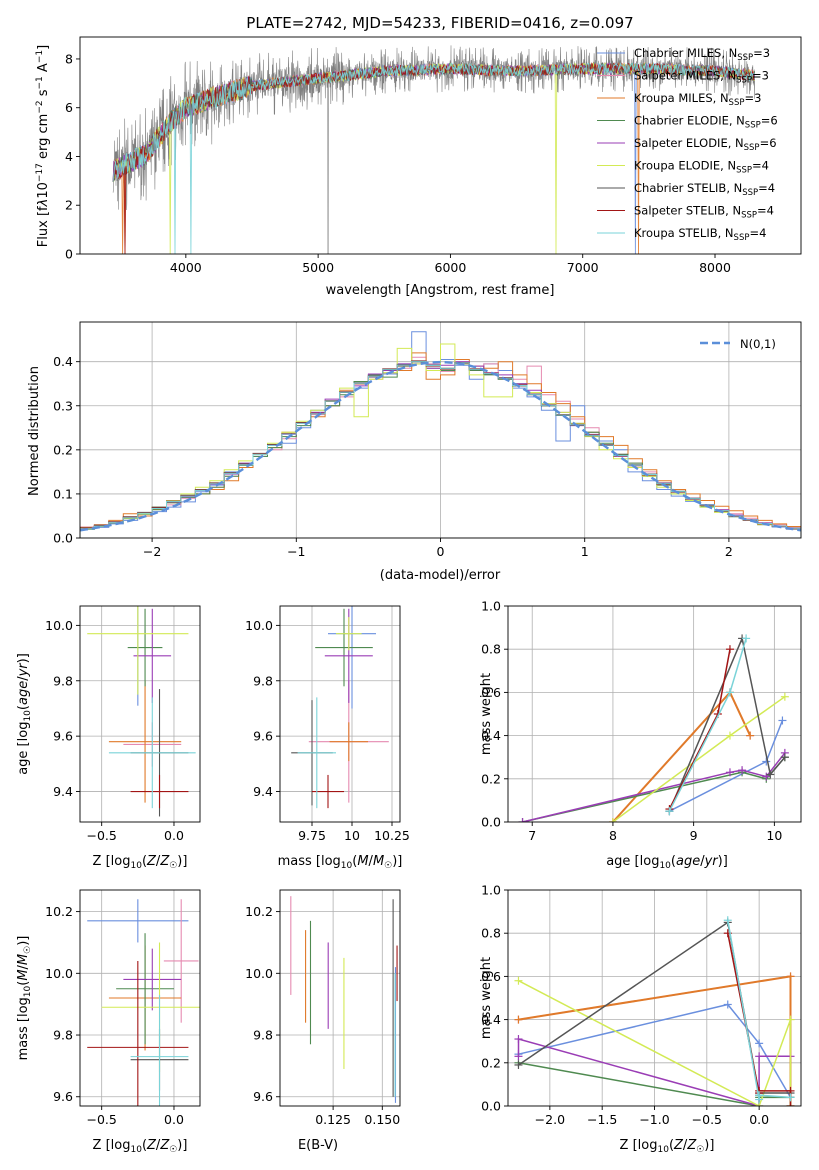 The height and width of the screenshot is (1170, 819). I want to click on x-tick-label: −1.5, so click(602, 1119).